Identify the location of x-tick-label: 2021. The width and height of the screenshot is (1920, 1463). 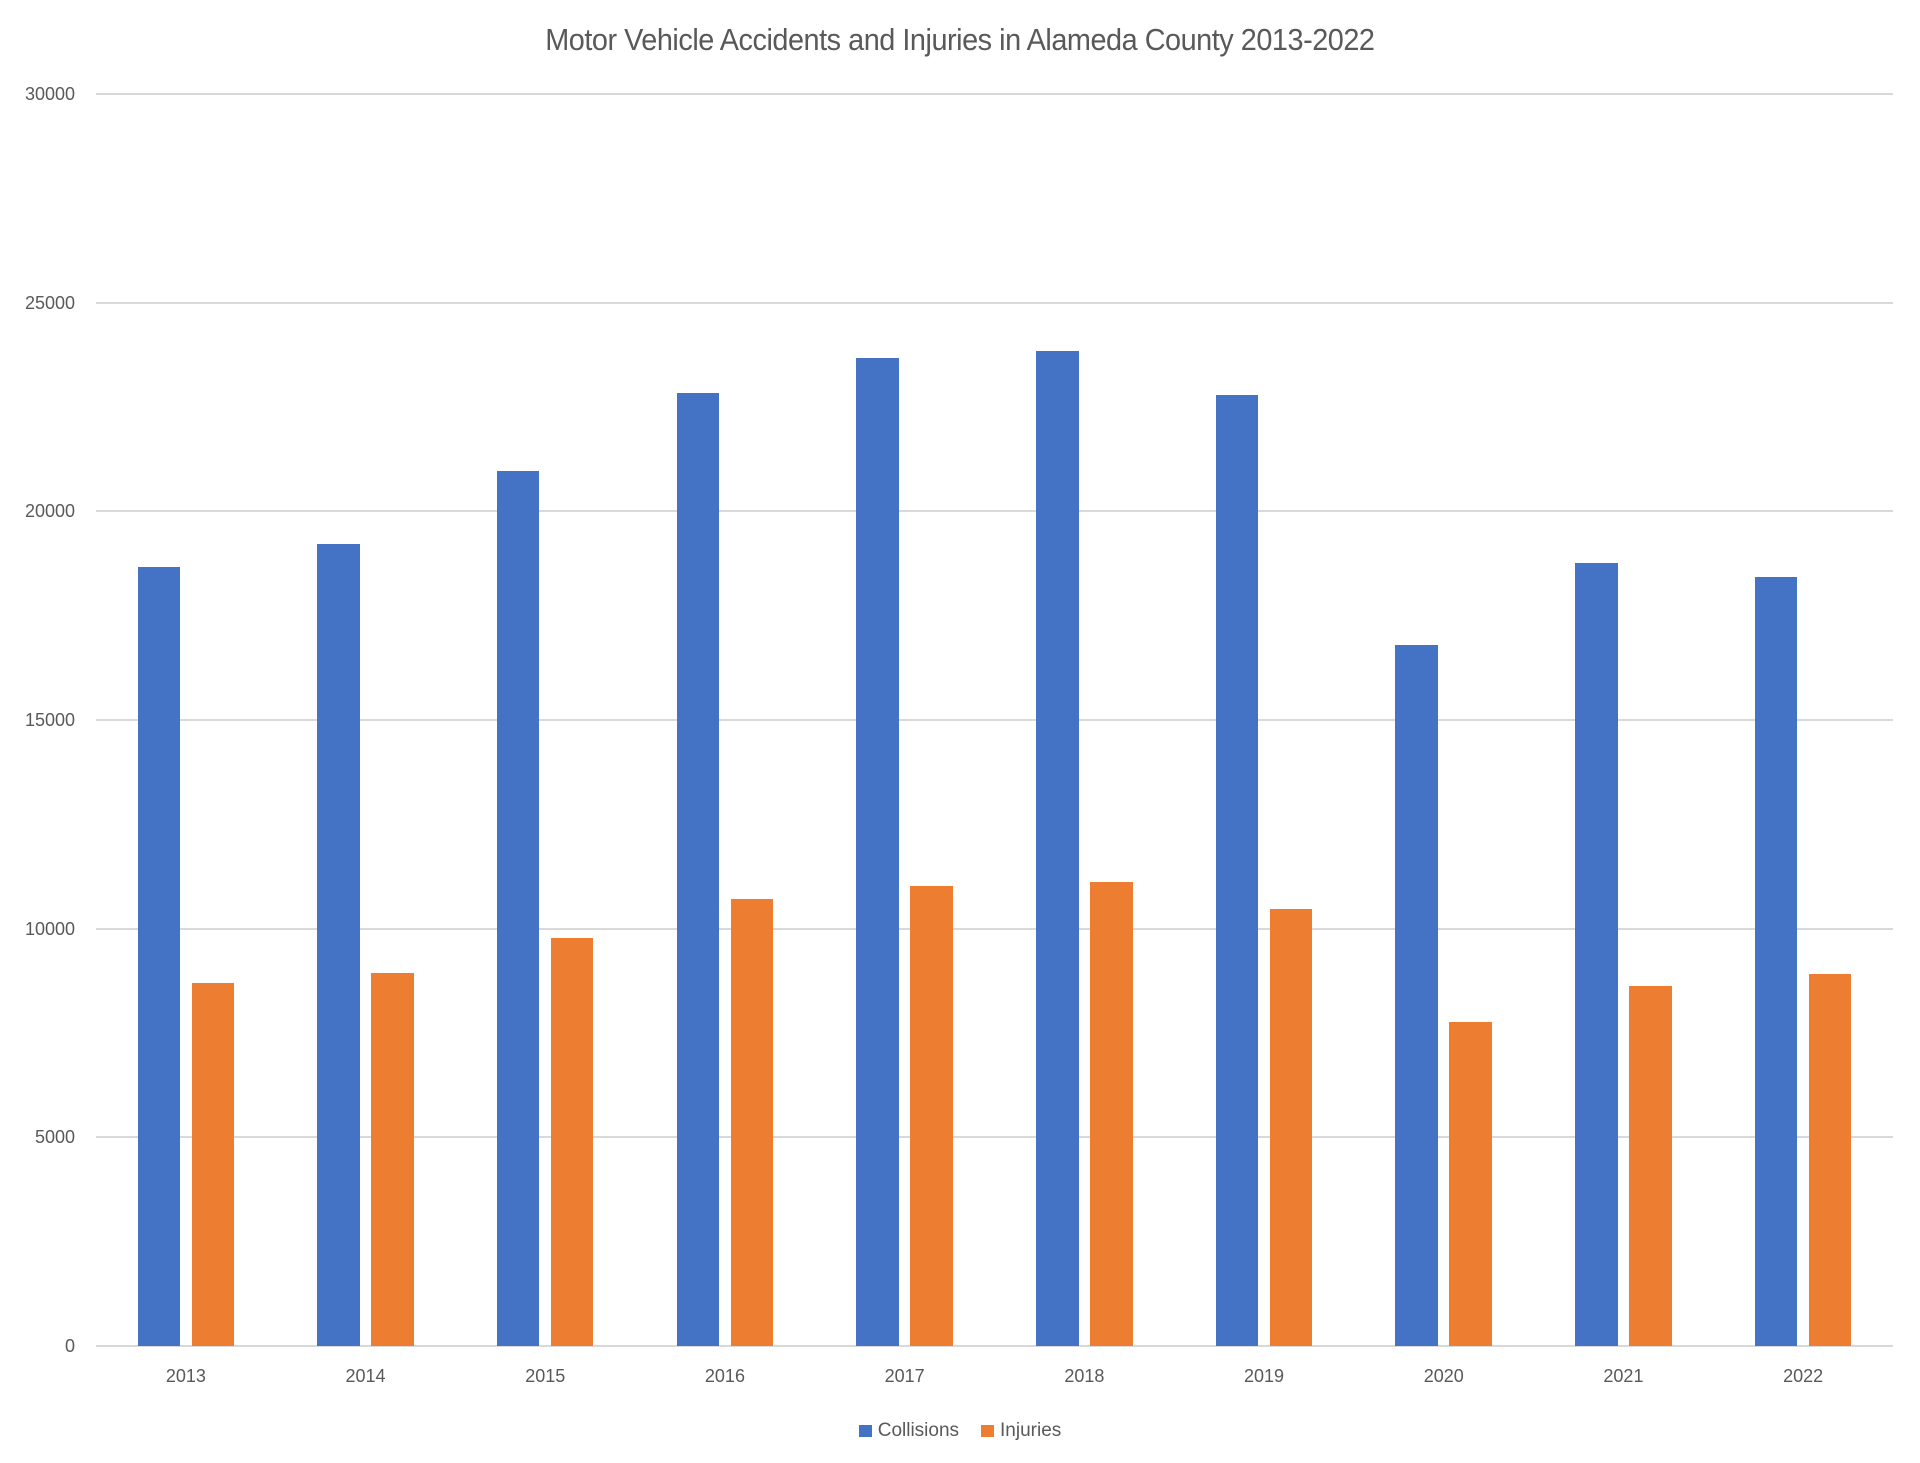
(1623, 1376).